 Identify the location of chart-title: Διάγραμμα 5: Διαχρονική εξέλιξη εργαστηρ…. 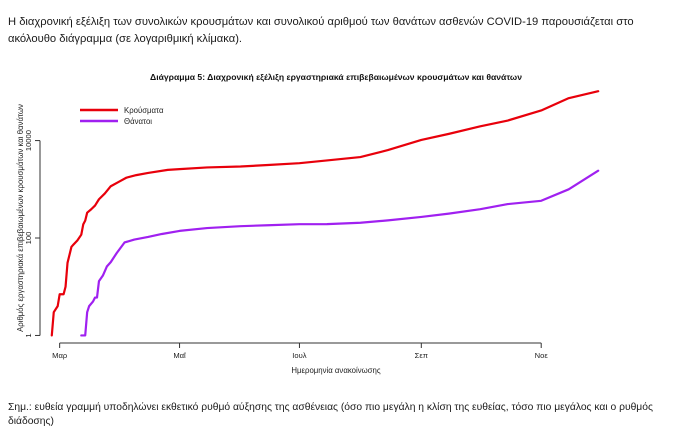
(336, 77).